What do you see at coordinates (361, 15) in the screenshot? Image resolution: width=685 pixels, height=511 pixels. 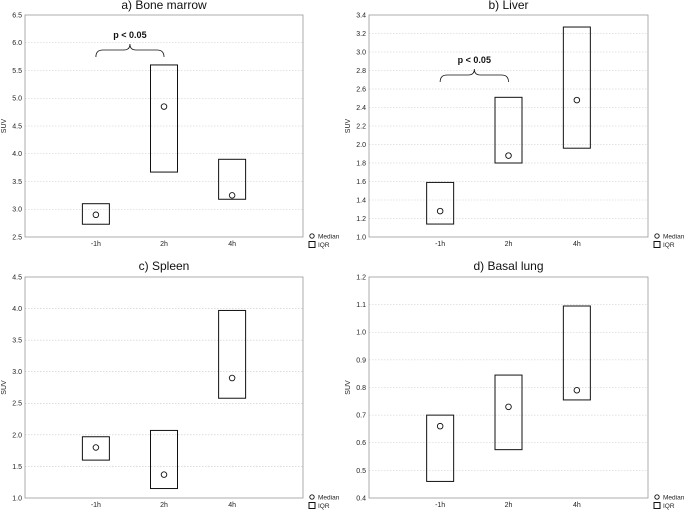 I see `y-tick-label: 3.4` at bounding box center [361, 15].